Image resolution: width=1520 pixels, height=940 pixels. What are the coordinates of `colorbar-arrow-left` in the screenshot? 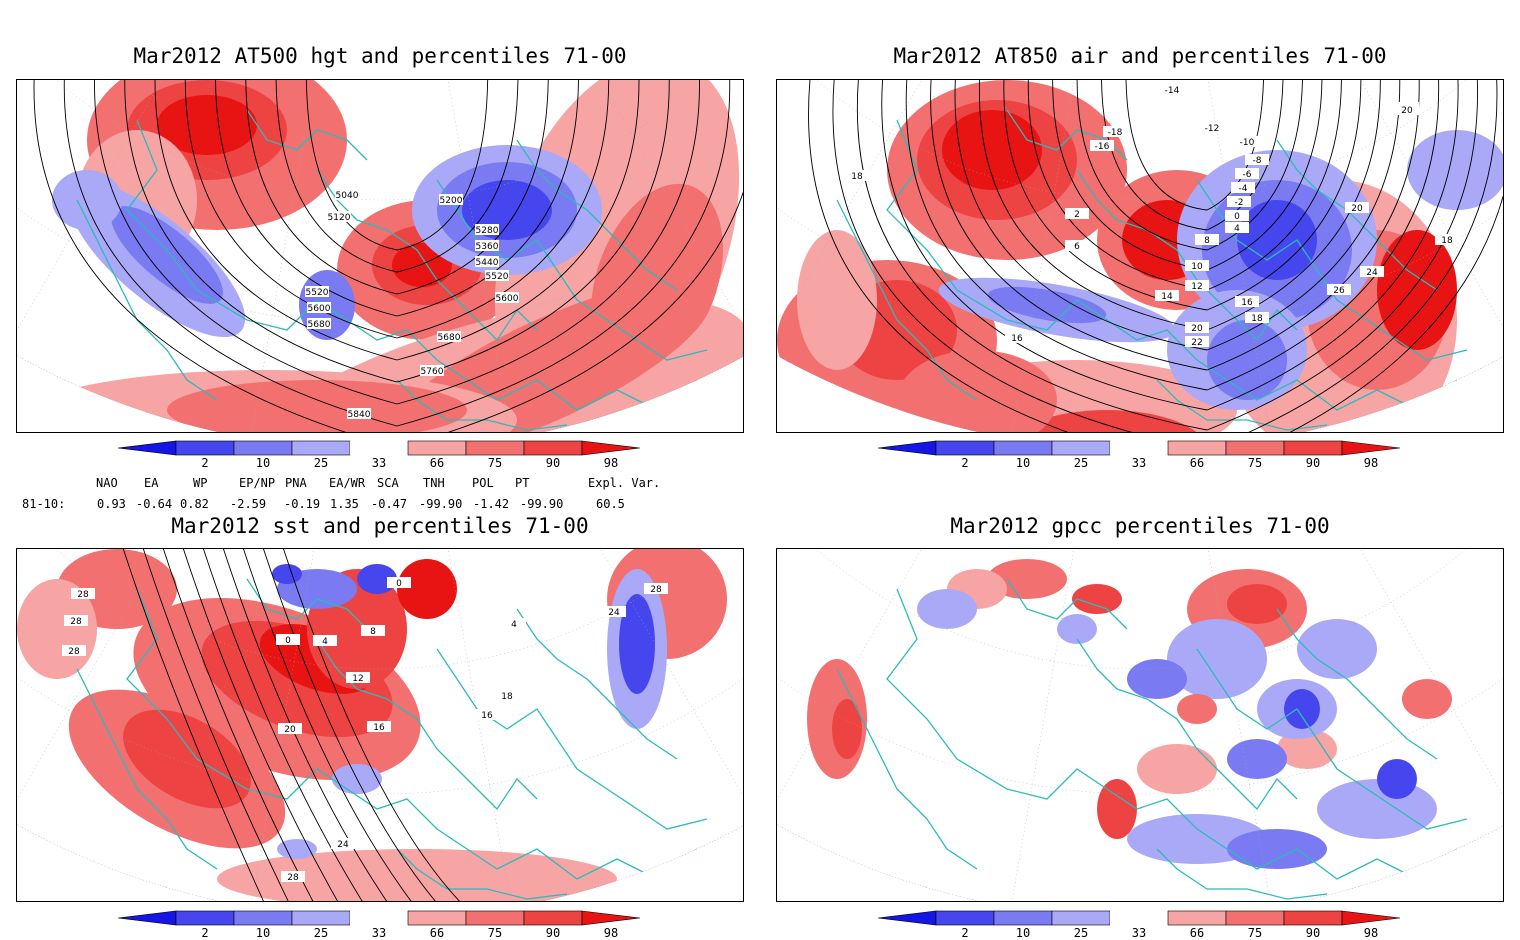 It's located at (147, 448).